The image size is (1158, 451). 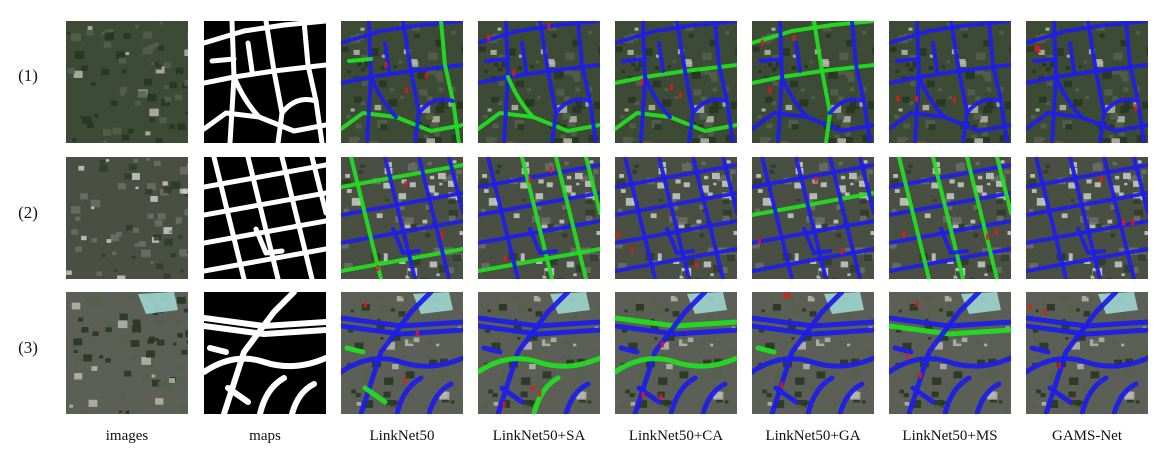 I want to click on row-label-3: (3), so click(x=28, y=347).